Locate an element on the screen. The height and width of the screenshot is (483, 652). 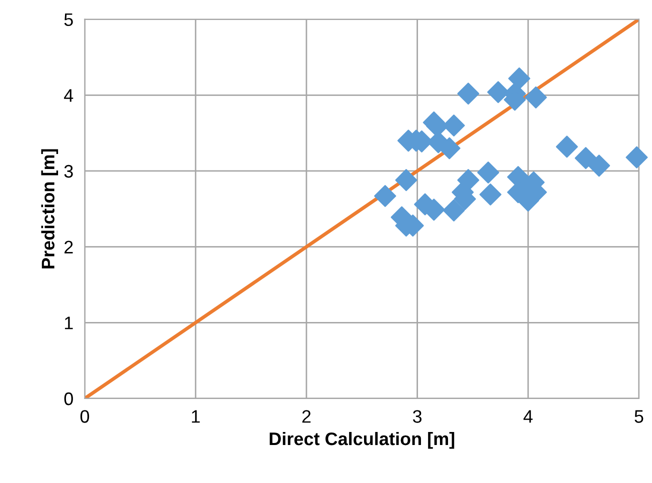
y-tick-label: 5 is located at coordinates (68, 19).